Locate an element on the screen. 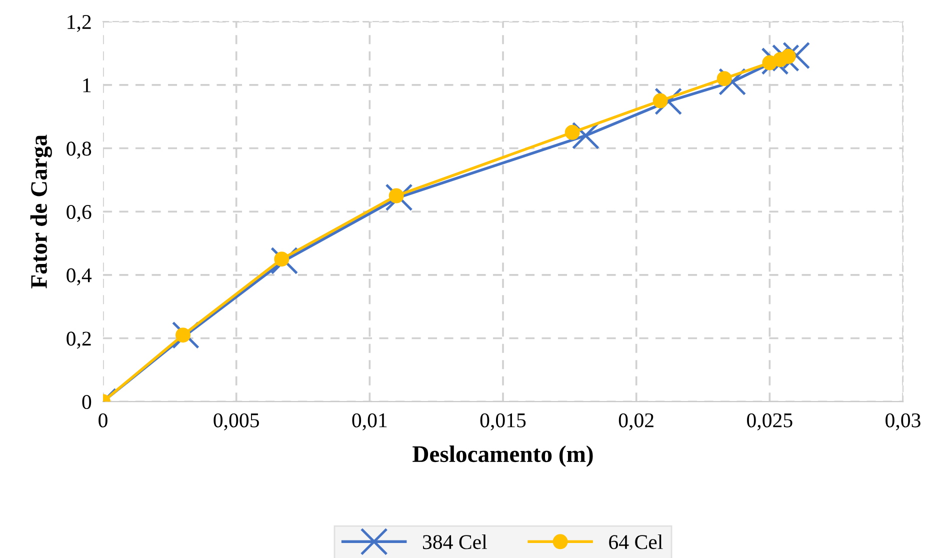 The width and height of the screenshot is (928, 558). x-tick-label: 0,025 is located at coordinates (769, 421).